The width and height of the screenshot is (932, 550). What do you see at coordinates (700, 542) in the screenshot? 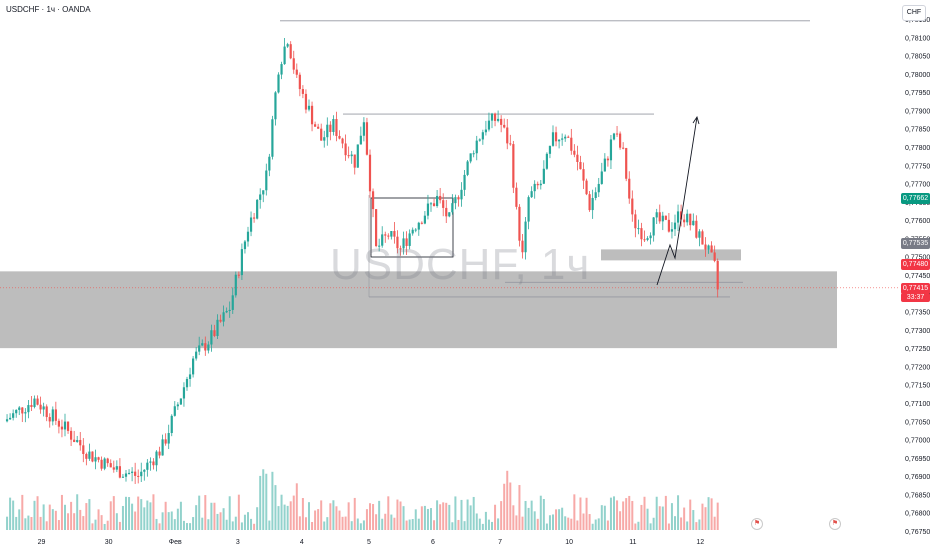
I see `x-tick-label: 12` at bounding box center [700, 542].